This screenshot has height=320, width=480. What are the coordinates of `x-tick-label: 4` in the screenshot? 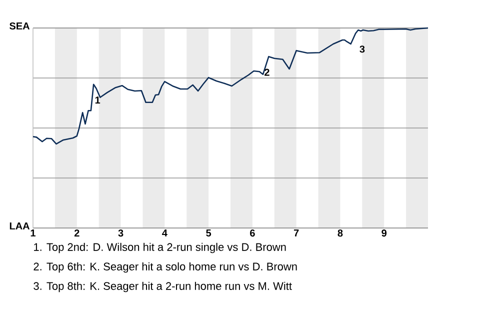 It's located at (165, 233).